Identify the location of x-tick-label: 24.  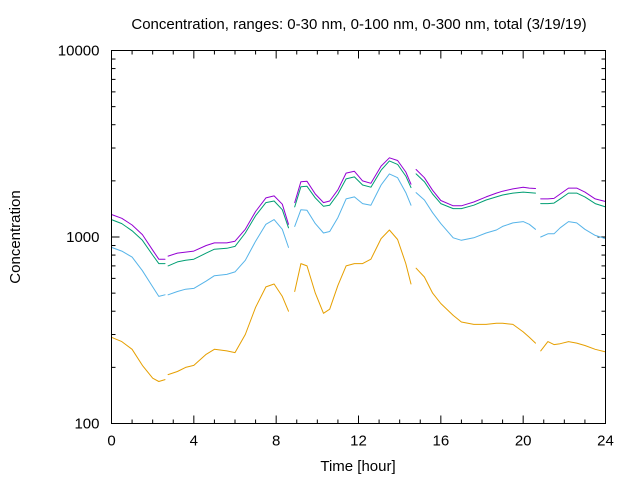
(605, 441).